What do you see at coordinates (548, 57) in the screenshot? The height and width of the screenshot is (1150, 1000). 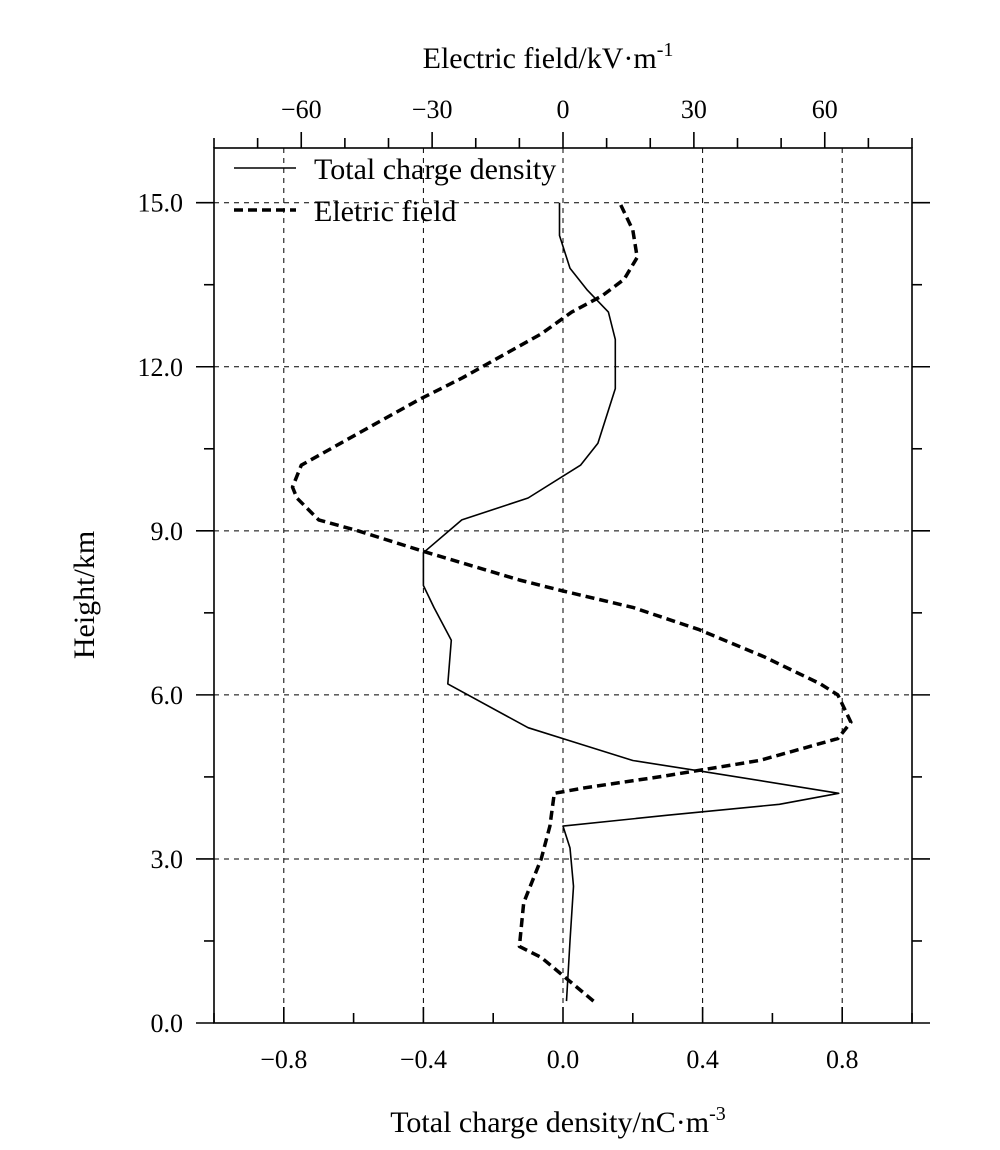 I see `x2-axis-title: Electric field/kV·m-1` at bounding box center [548, 57].